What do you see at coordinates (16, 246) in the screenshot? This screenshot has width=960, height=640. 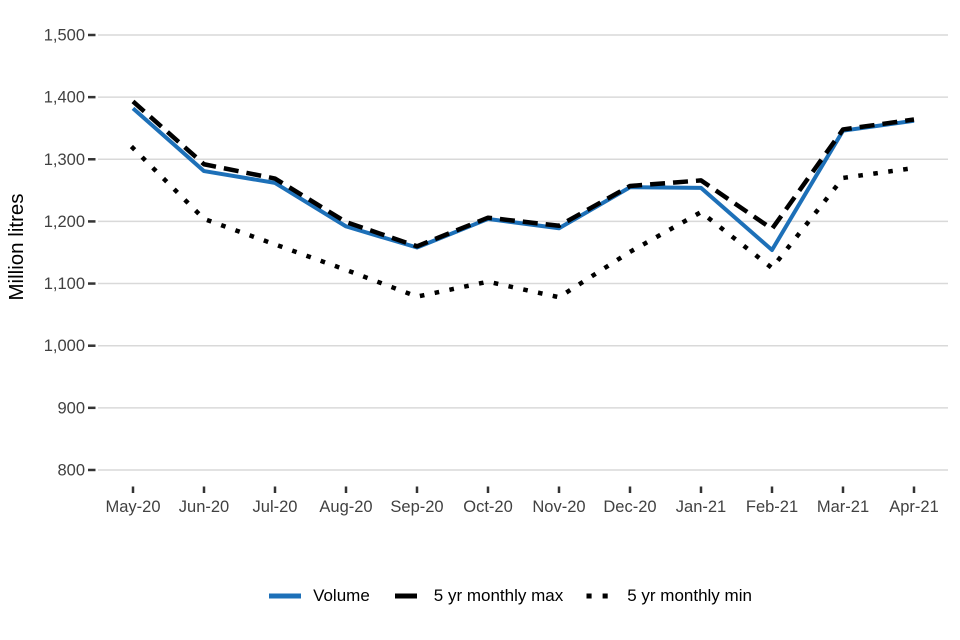 I see `y-axis-title: Million litres` at bounding box center [16, 246].